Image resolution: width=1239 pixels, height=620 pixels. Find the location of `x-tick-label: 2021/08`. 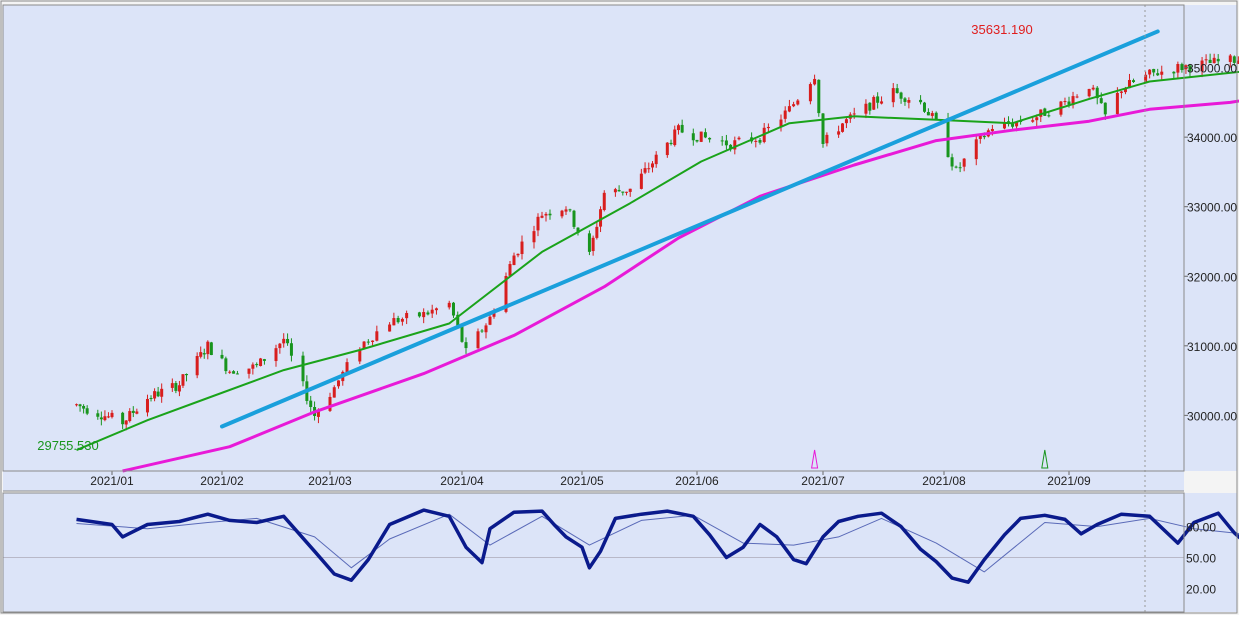

x-tick-label: 2021/08 is located at coordinates (944, 481).